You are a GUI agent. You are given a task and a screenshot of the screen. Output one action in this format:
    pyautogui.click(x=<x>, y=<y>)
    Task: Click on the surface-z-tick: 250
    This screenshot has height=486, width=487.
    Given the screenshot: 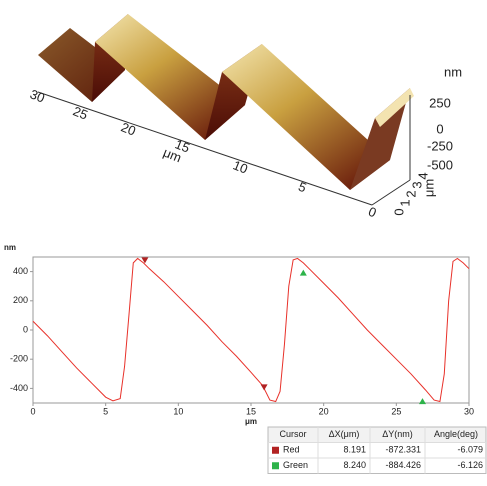 What is the action you would take?
    pyautogui.click(x=440, y=102)
    